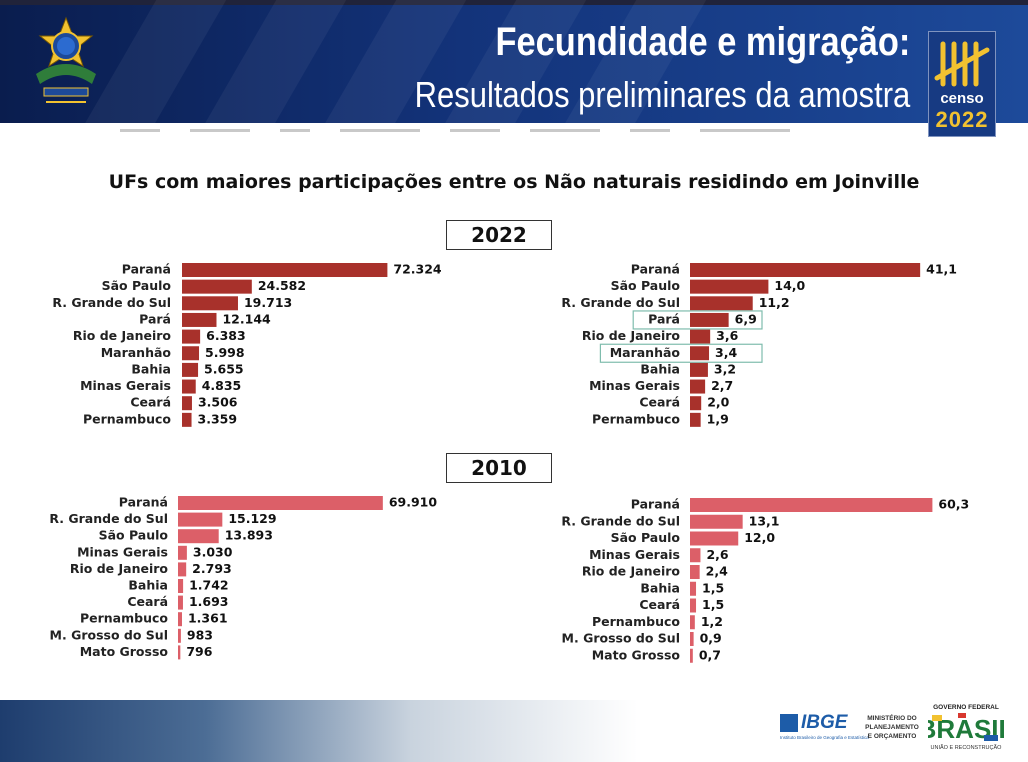 Image resolution: width=1028 pixels, height=762 pixels. Describe the element at coordinates (208, 618) in the screenshot. I see `value-label: 1.361` at that location.